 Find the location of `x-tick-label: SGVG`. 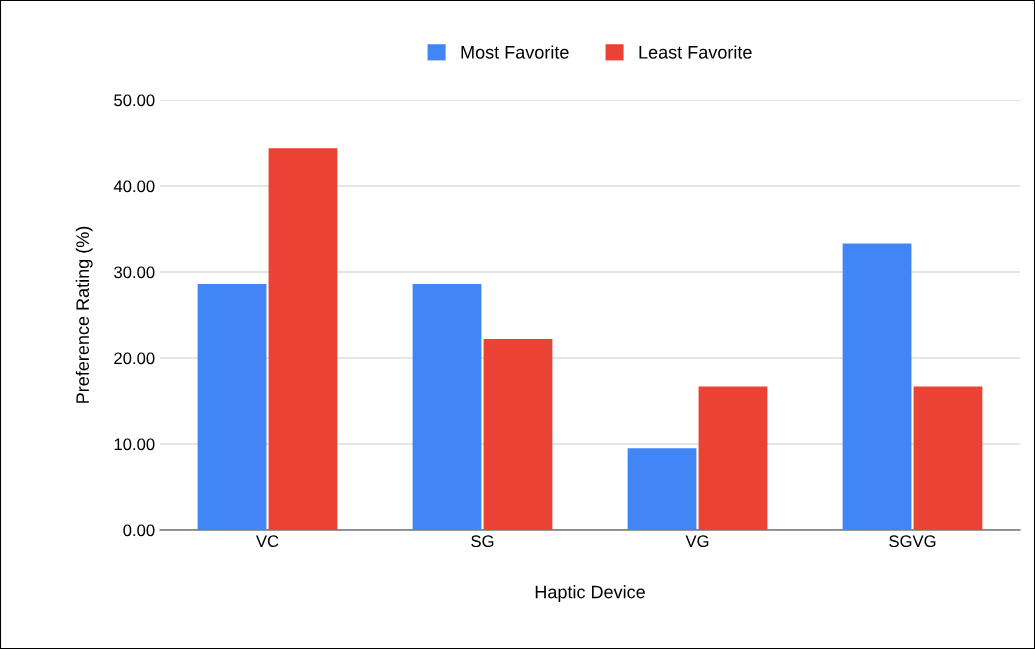

x-tick-label: SGVG is located at coordinates (912, 541).